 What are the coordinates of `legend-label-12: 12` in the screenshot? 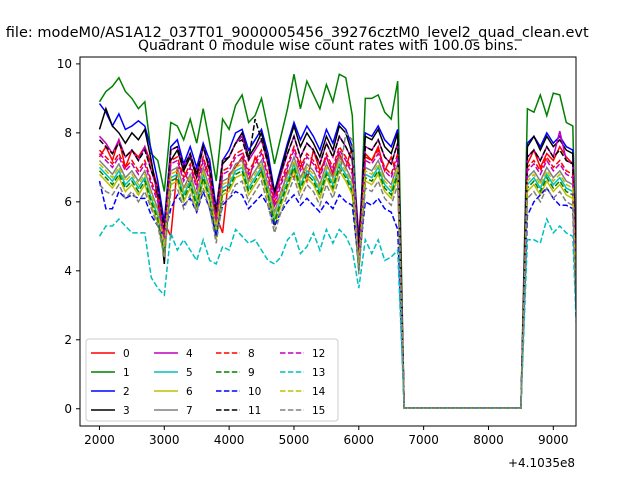 It's located at (318, 354).